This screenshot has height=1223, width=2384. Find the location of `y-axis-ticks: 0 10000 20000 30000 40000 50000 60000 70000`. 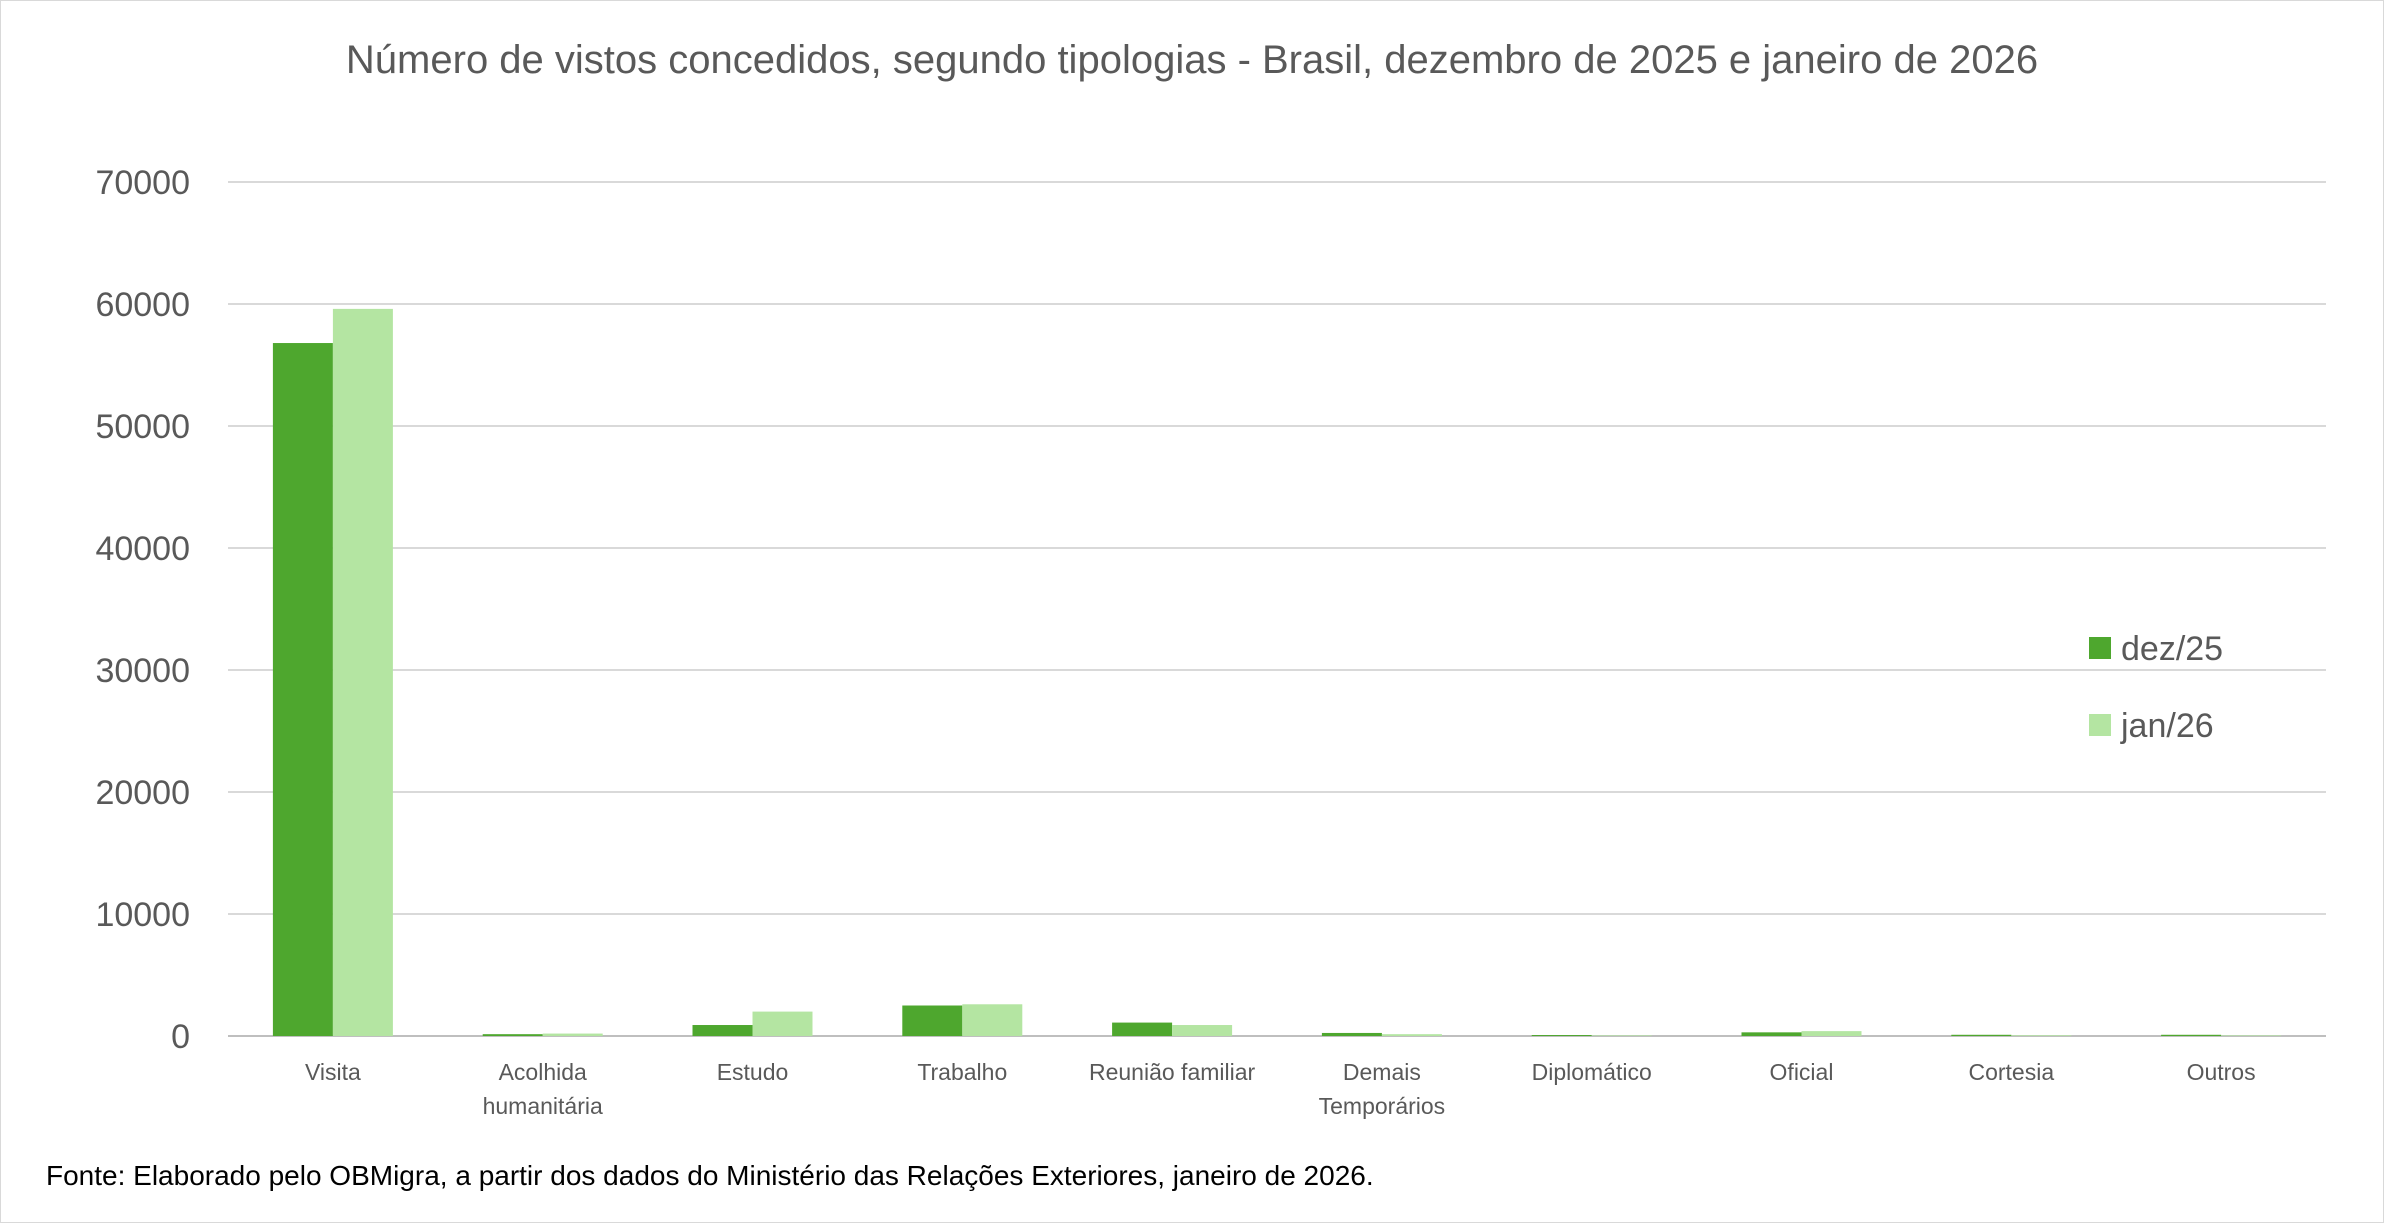

y-axis-ticks: 0 10000 20000 30000 40000 50000 60000 70000 is located at coordinates (142, 610).